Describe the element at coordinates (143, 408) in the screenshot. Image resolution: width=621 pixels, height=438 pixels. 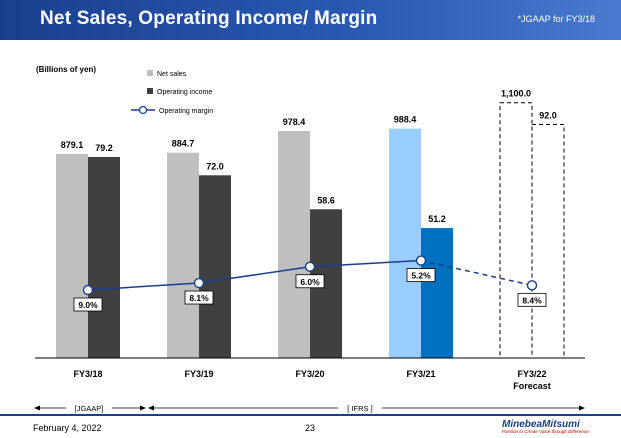
I see `jgaap-arrow-right` at that location.